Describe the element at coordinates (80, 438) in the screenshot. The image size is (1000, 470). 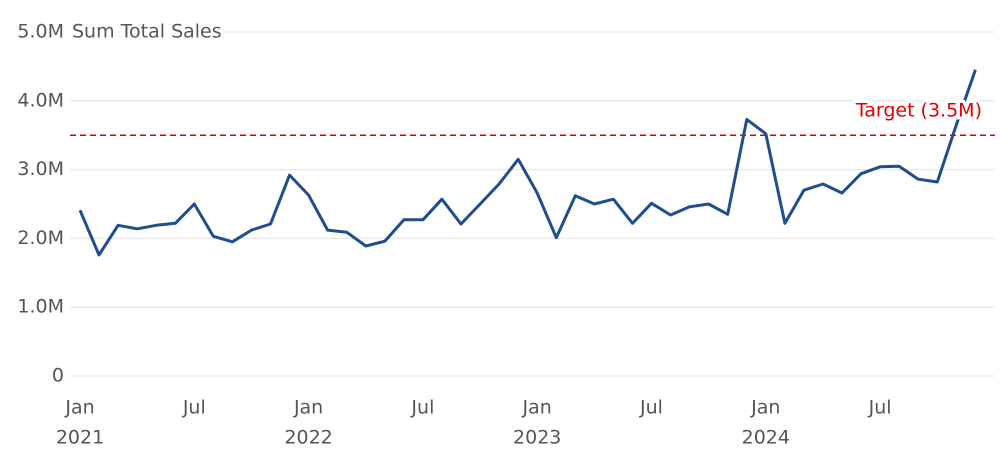
I see `x-tick-year: 2021` at that location.